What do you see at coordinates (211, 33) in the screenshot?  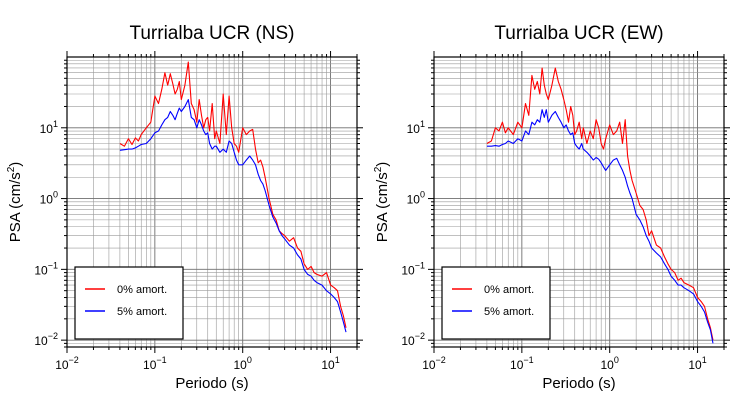 I see `chart-title: Turrialba UCR (NS)` at bounding box center [211, 33].